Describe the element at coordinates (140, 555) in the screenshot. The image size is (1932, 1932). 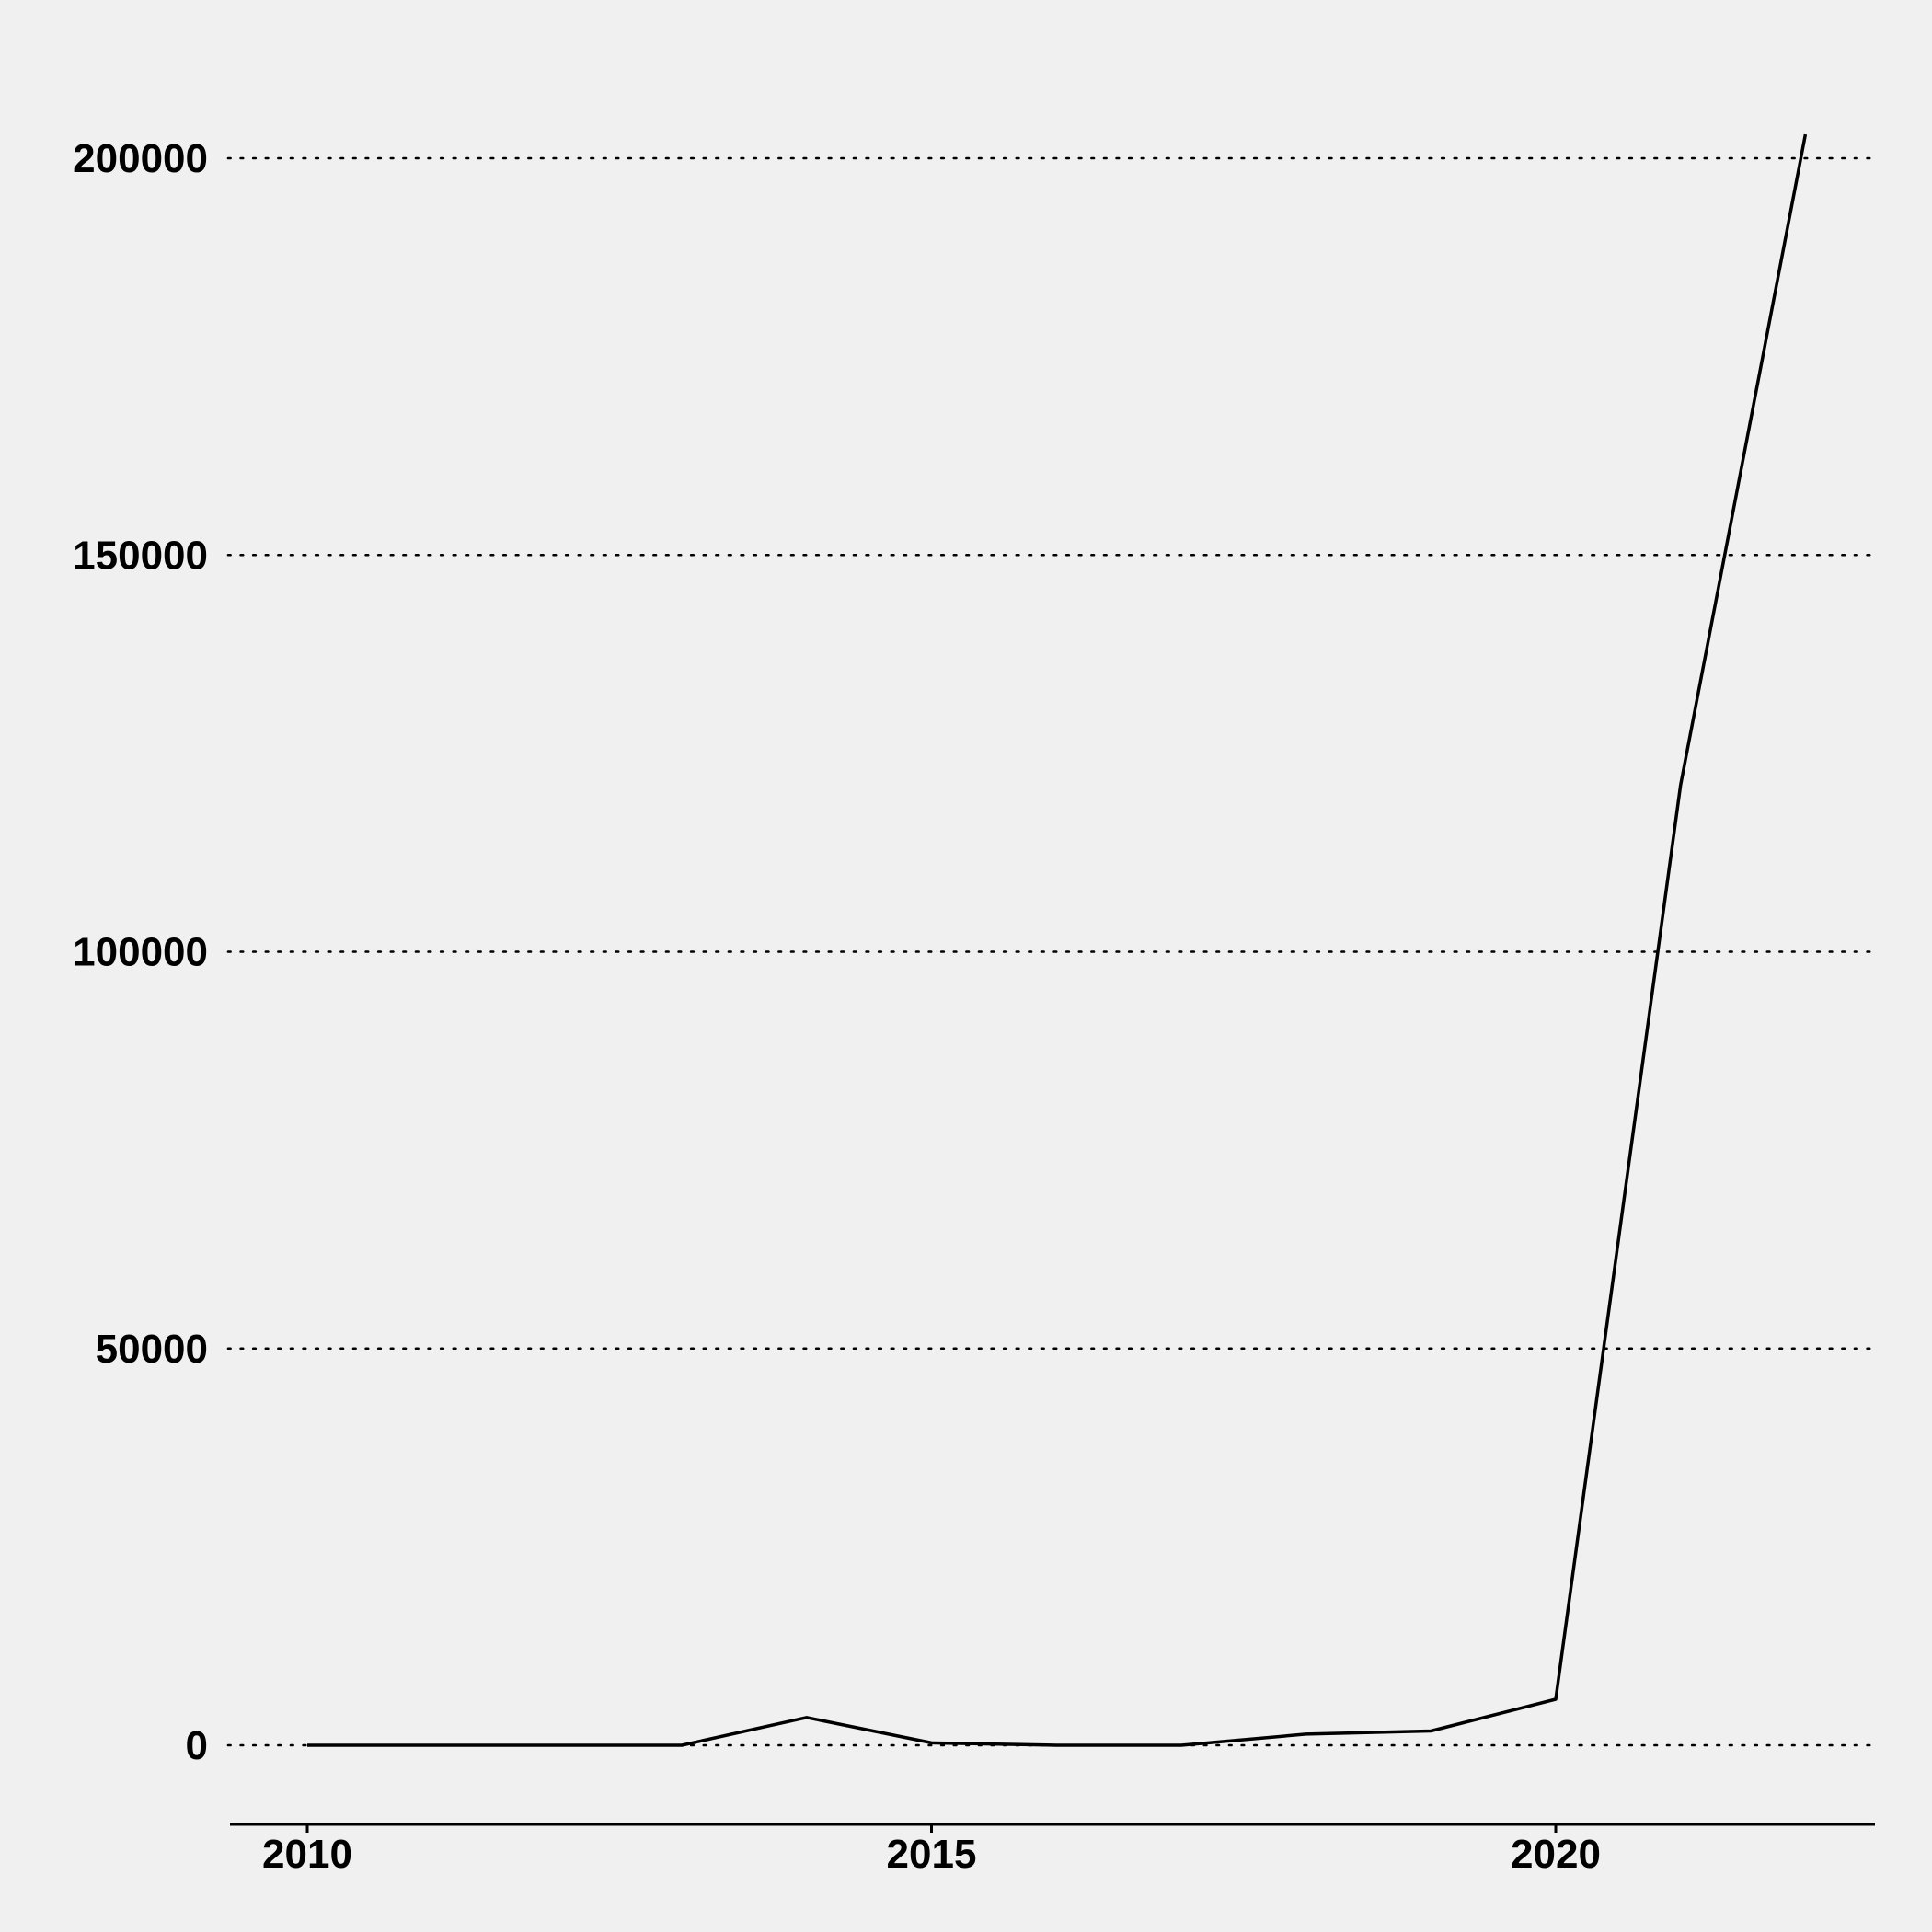
I see `y-tick-label-150000: 150000` at that location.